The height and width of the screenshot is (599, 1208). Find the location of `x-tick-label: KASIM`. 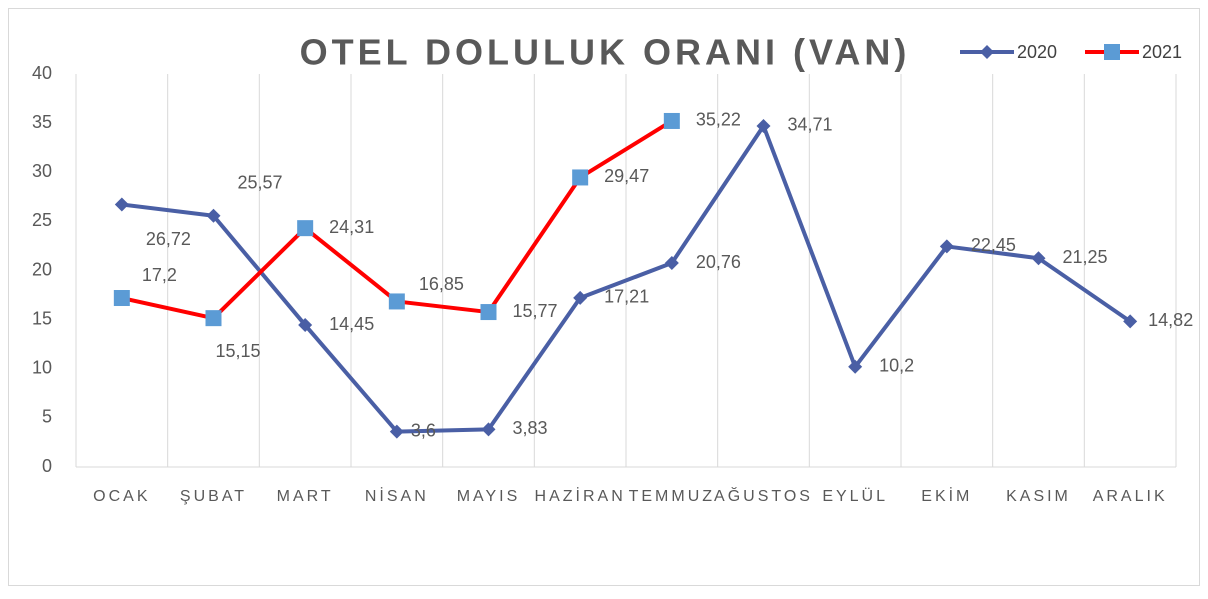

x-tick-label: KASIM is located at coordinates (1038, 496).